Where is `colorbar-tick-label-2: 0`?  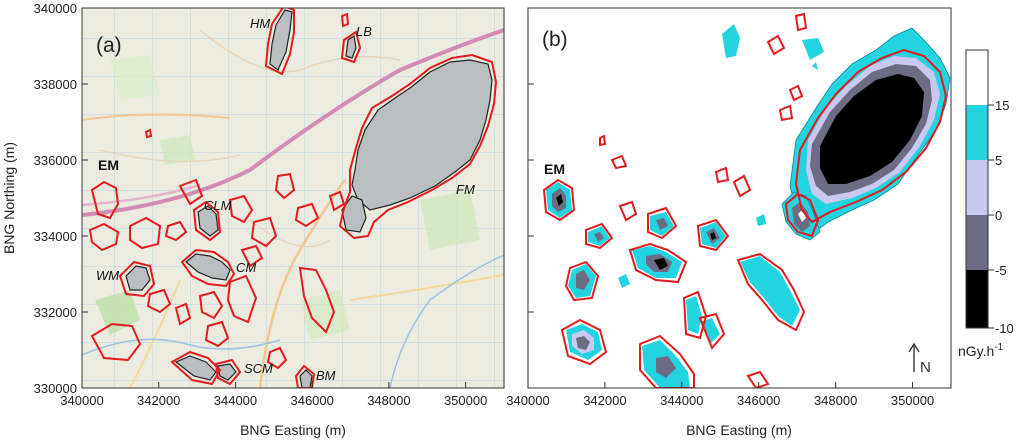
colorbar-tick-label-2: 0 is located at coordinates (998, 215).